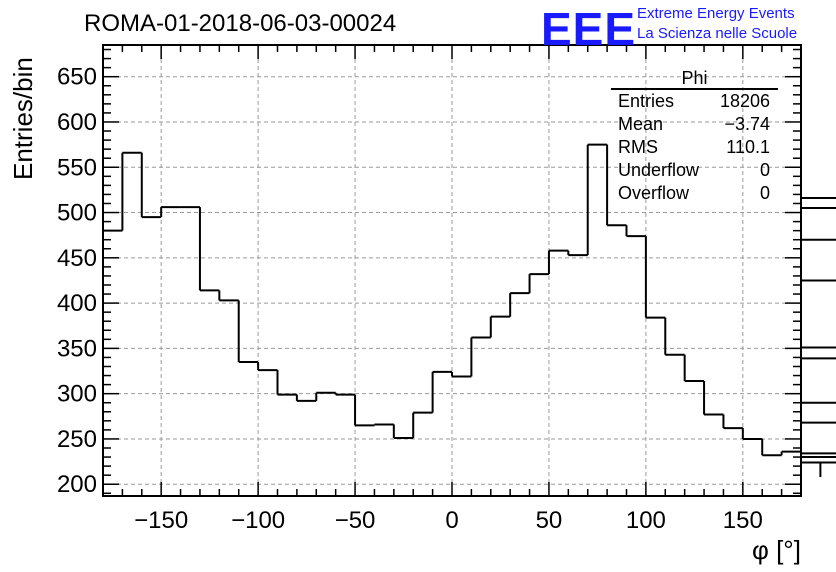 This screenshot has width=836, height=572. I want to click on stats-label: Entries, so click(646, 101).